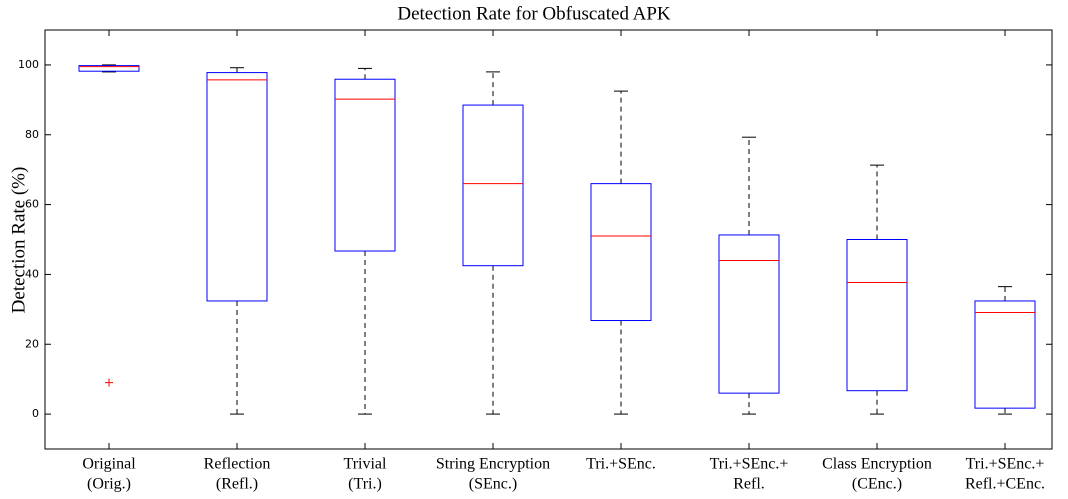  I want to click on chart-title: Detection Rate for Obfuscated APK, so click(534, 13).